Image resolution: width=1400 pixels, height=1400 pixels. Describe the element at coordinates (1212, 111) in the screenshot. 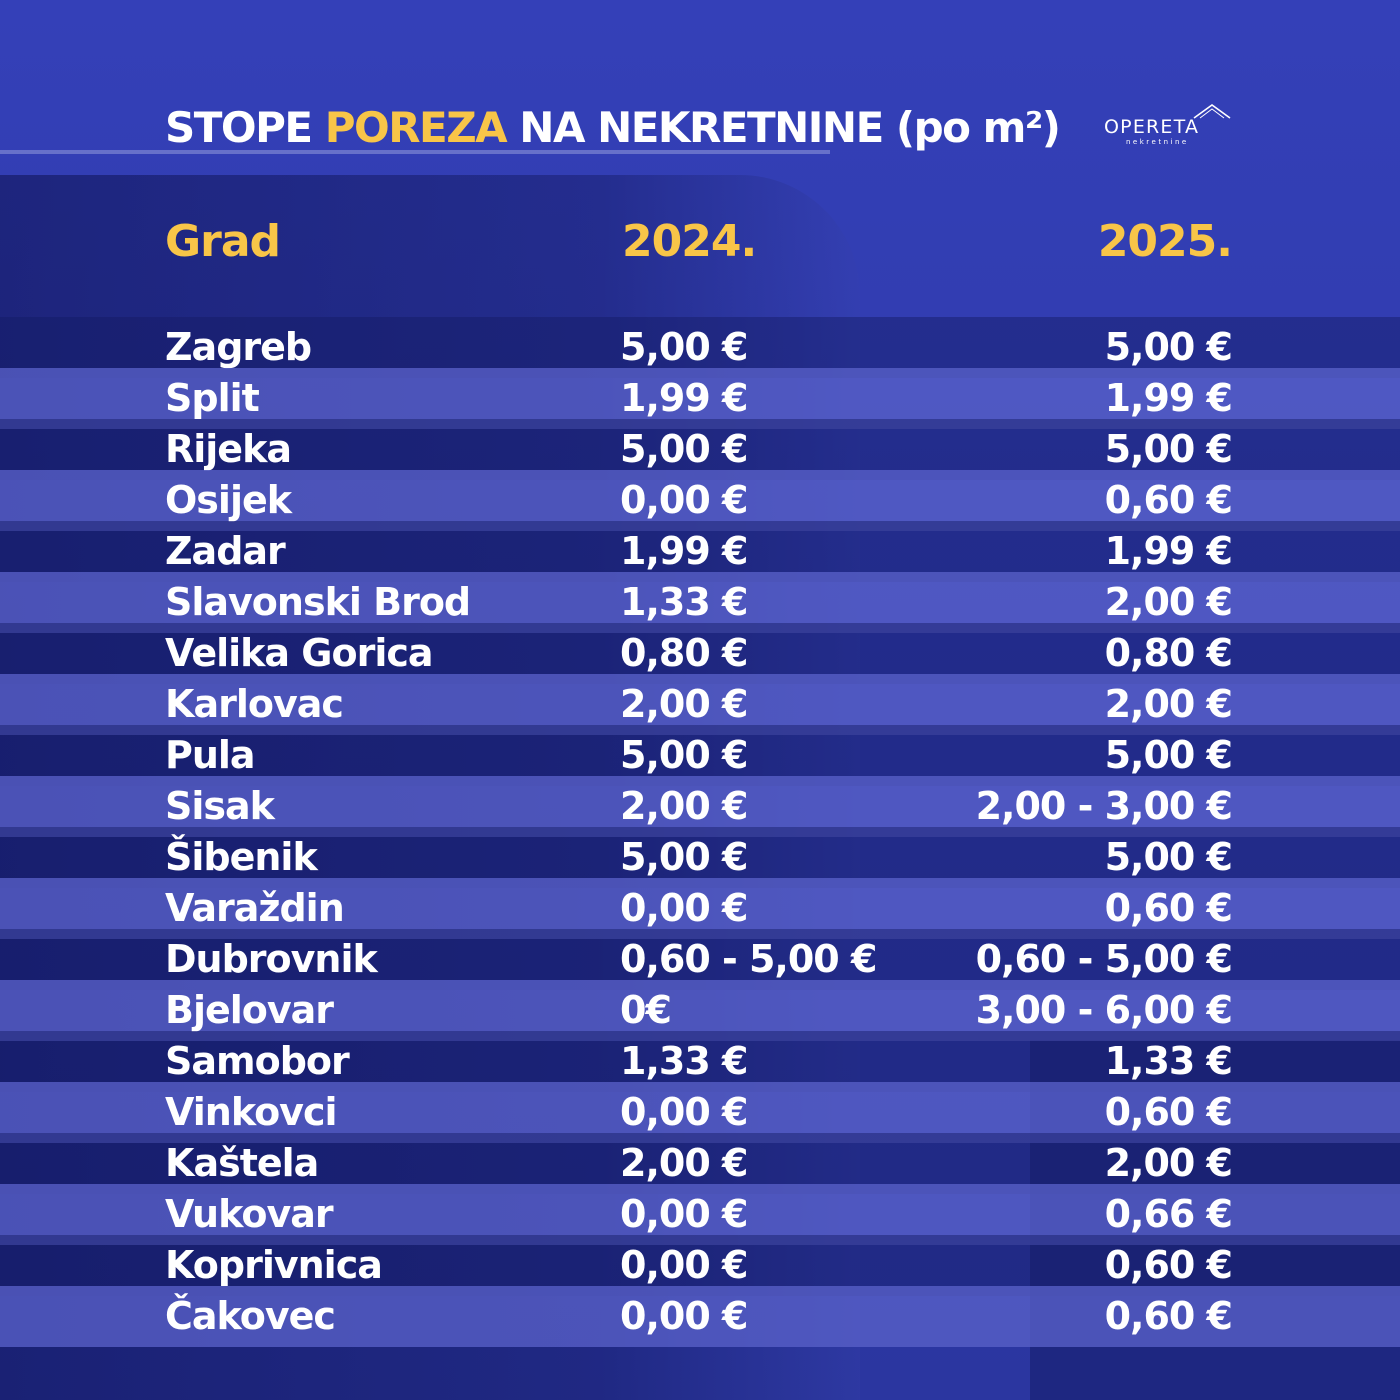

I see `house-roof-icon` at that location.